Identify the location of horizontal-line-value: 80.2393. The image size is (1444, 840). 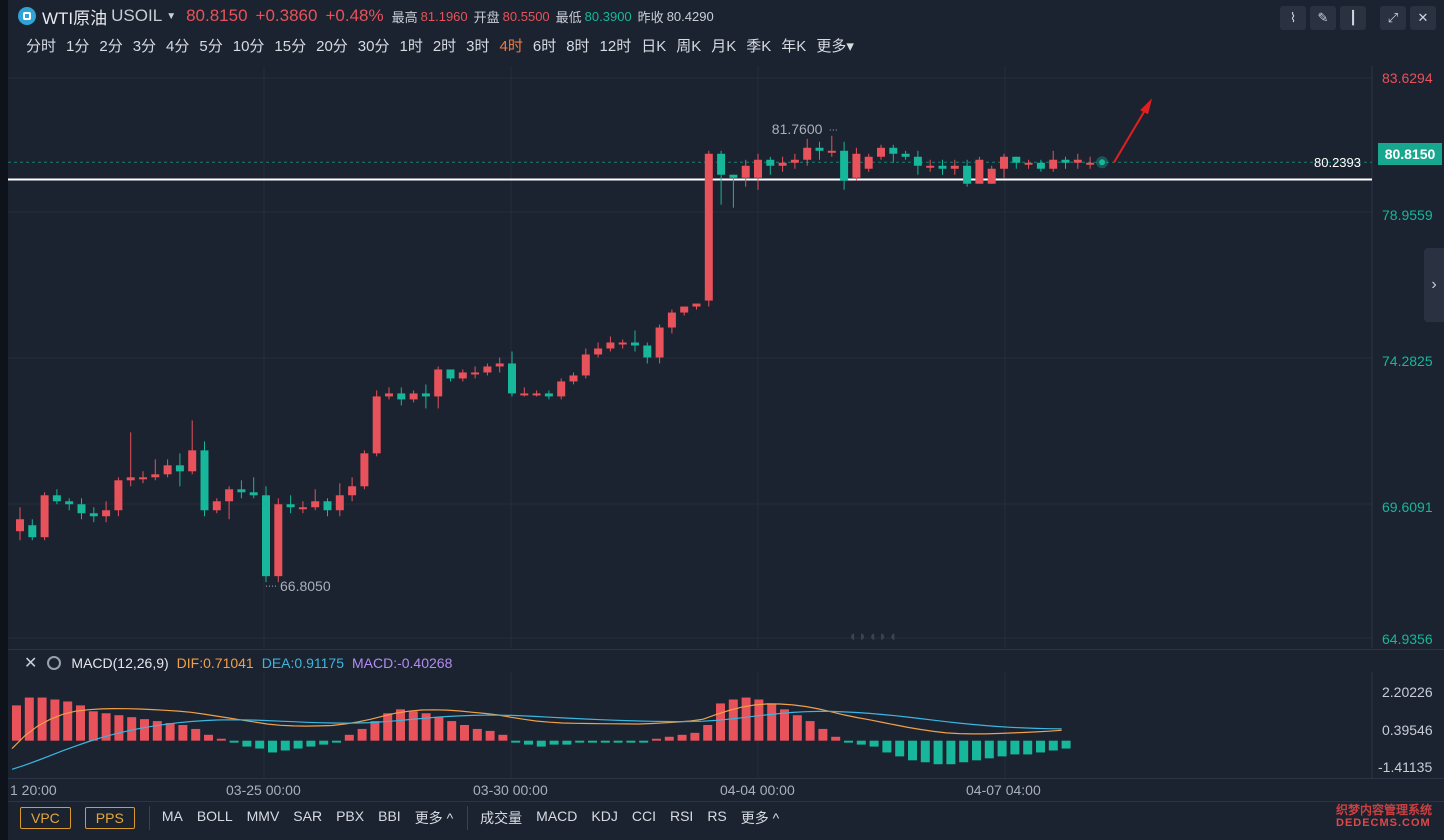
(1337, 162).